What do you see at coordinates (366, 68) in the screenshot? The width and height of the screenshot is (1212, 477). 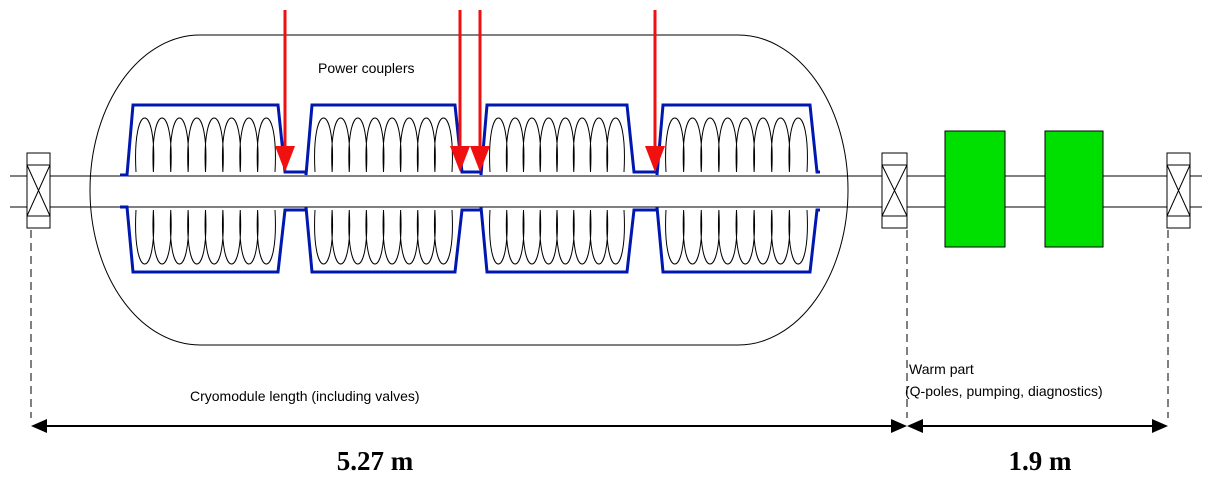 I see `couplers-label: Power couplers` at bounding box center [366, 68].